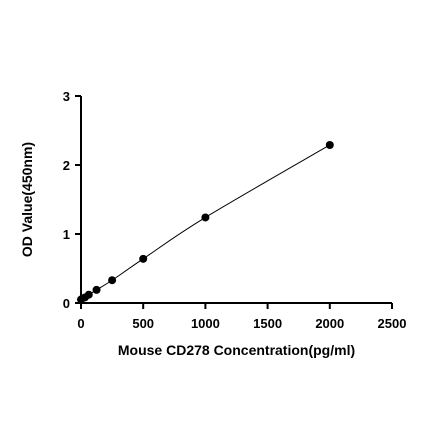  I want to click on y-tick-label: 0, so click(66, 303).